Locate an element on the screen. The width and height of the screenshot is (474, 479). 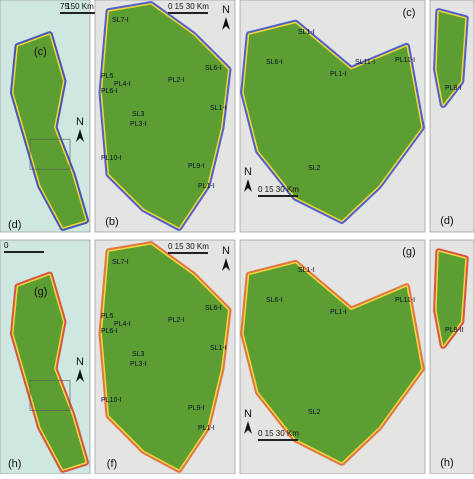
inset-label: (h) is located at coordinates (14, 464).